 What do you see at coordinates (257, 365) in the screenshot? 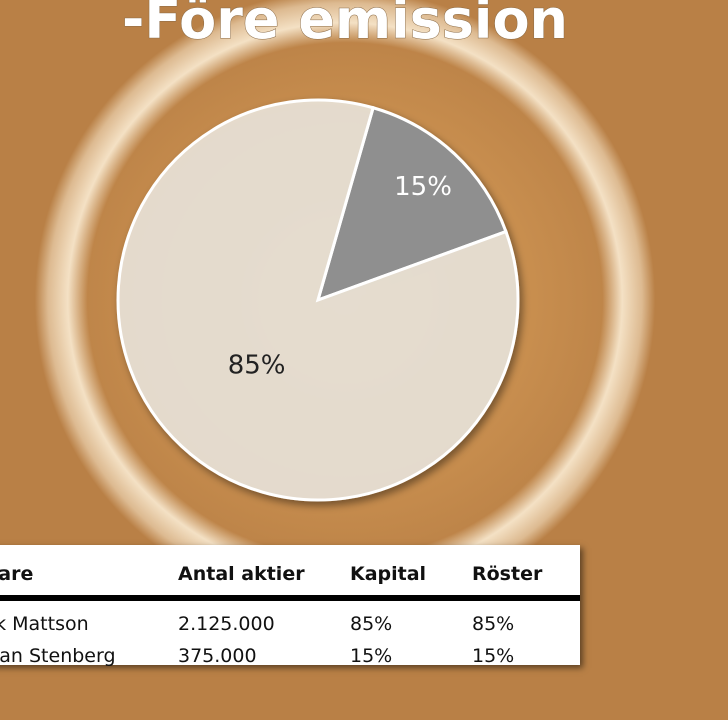
I see `slice-label: 85%` at bounding box center [257, 365].